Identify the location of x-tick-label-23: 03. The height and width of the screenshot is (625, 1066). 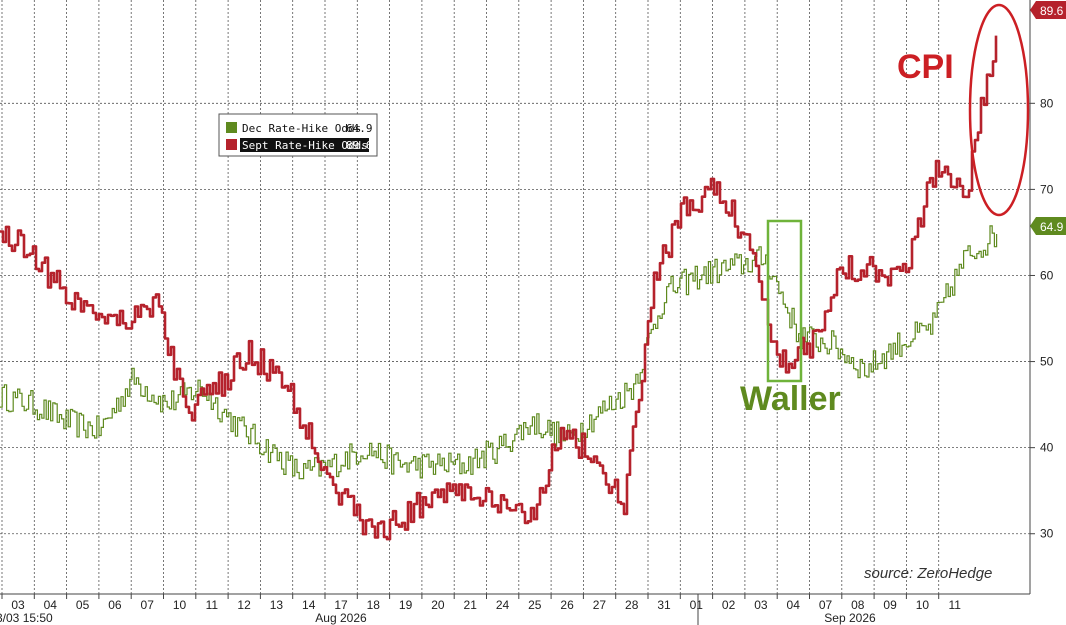
(761, 605).